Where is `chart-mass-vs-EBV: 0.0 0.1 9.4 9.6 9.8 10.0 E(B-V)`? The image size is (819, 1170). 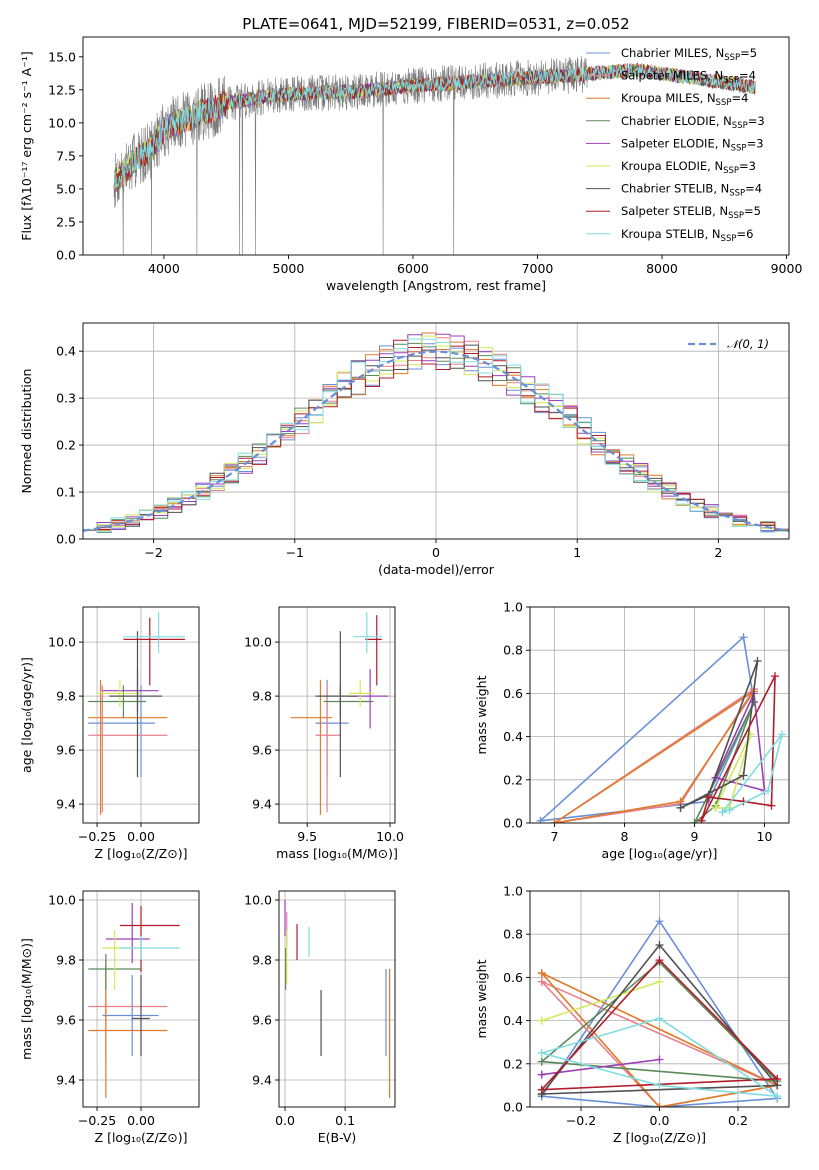 chart-mass-vs-EBV: 0.0 0.1 9.4 9.6 9.8 10.0 E(B-V) is located at coordinates (320, 1017).